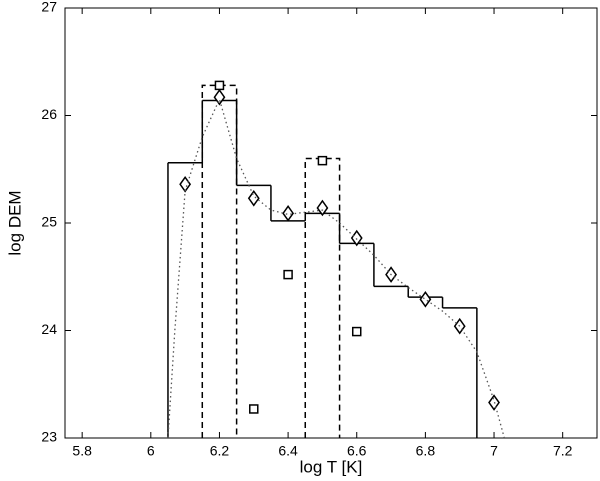 This screenshot has width=600, height=481. I want to click on y-axis-label: log DEM, so click(14, 222).